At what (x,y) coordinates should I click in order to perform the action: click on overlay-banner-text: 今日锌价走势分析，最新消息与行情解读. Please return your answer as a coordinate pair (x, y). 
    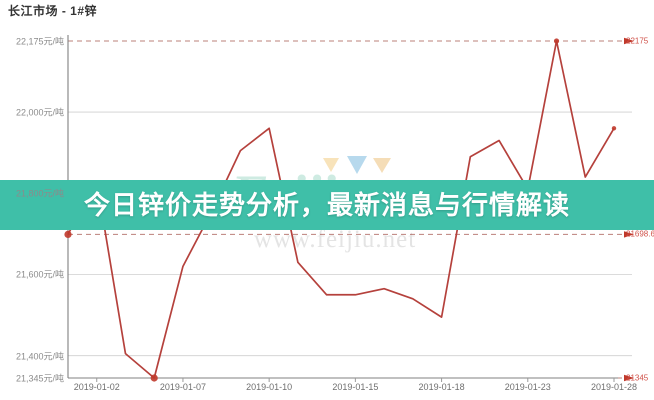
    Looking at the image, I should click on (326, 205).